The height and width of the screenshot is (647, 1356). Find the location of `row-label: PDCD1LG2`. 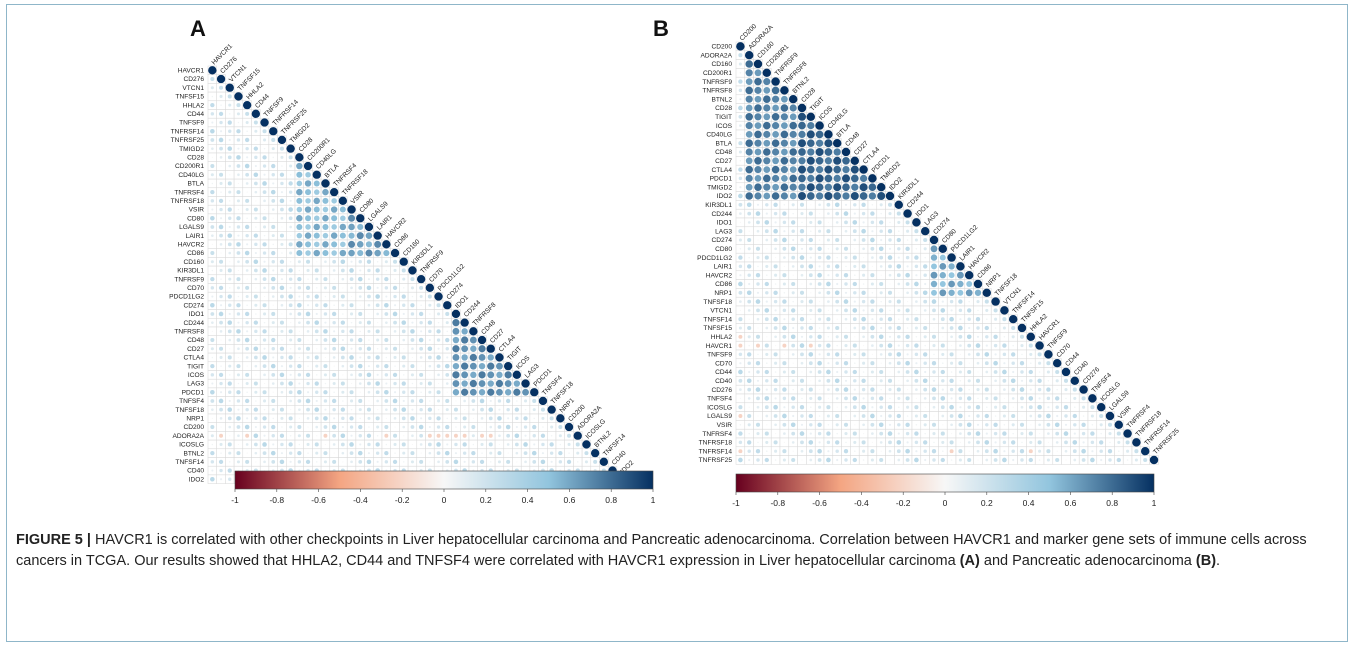

row-label: PDCD1LG2 is located at coordinates (714, 258).